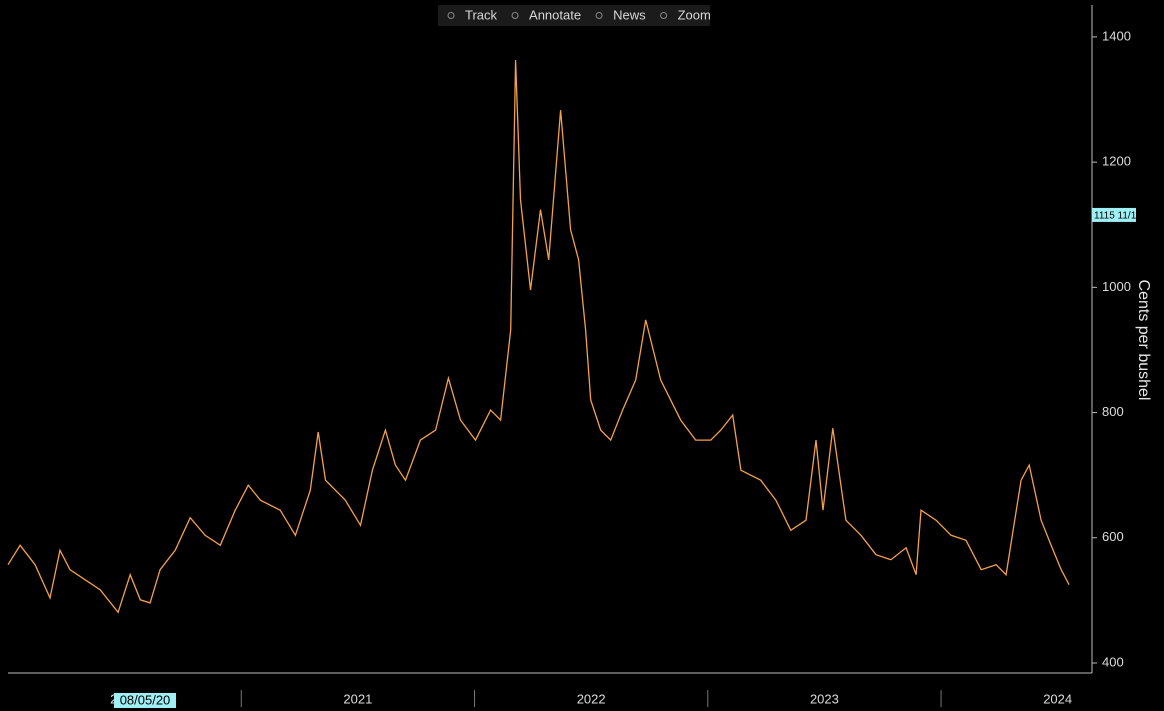 This screenshot has width=1164, height=711. I want to click on toolbar-button-label: Track, so click(481, 14).